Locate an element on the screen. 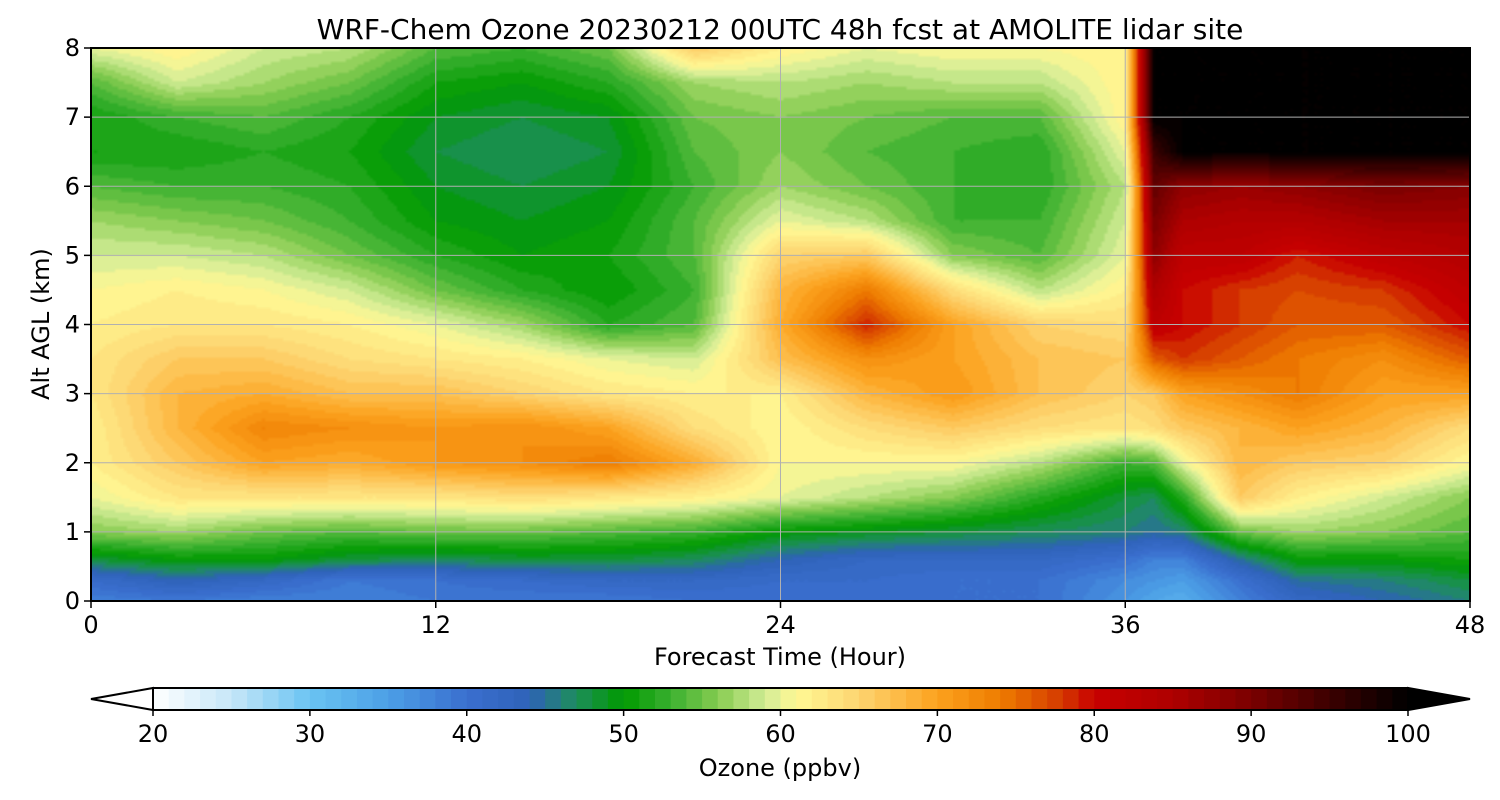  colorbar-tick-label: 70 is located at coordinates (937, 734).